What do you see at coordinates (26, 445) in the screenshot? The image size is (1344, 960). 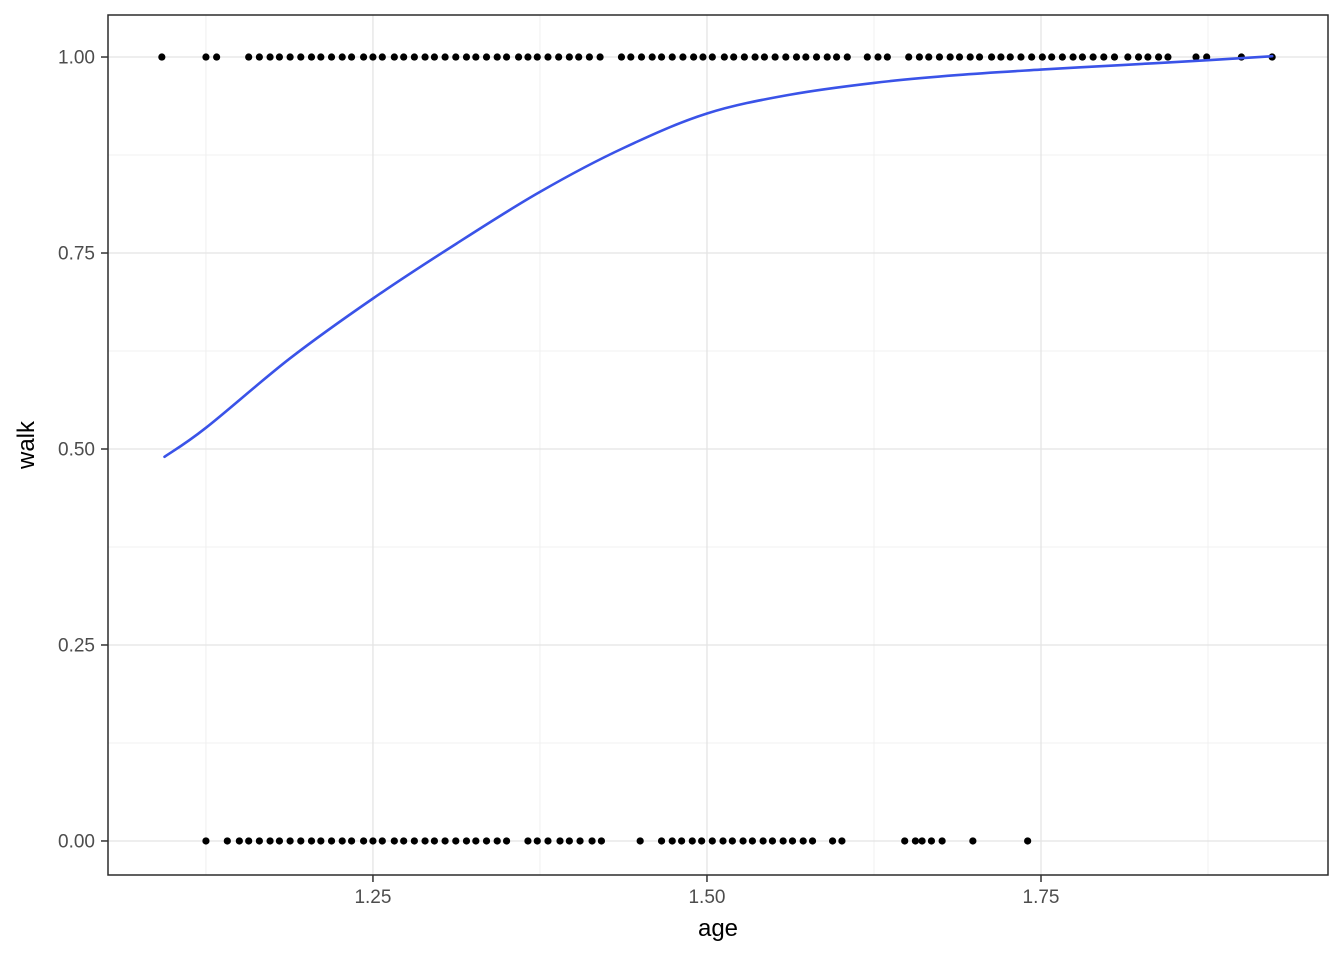 I see `y-axis-title: walk` at bounding box center [26, 445].